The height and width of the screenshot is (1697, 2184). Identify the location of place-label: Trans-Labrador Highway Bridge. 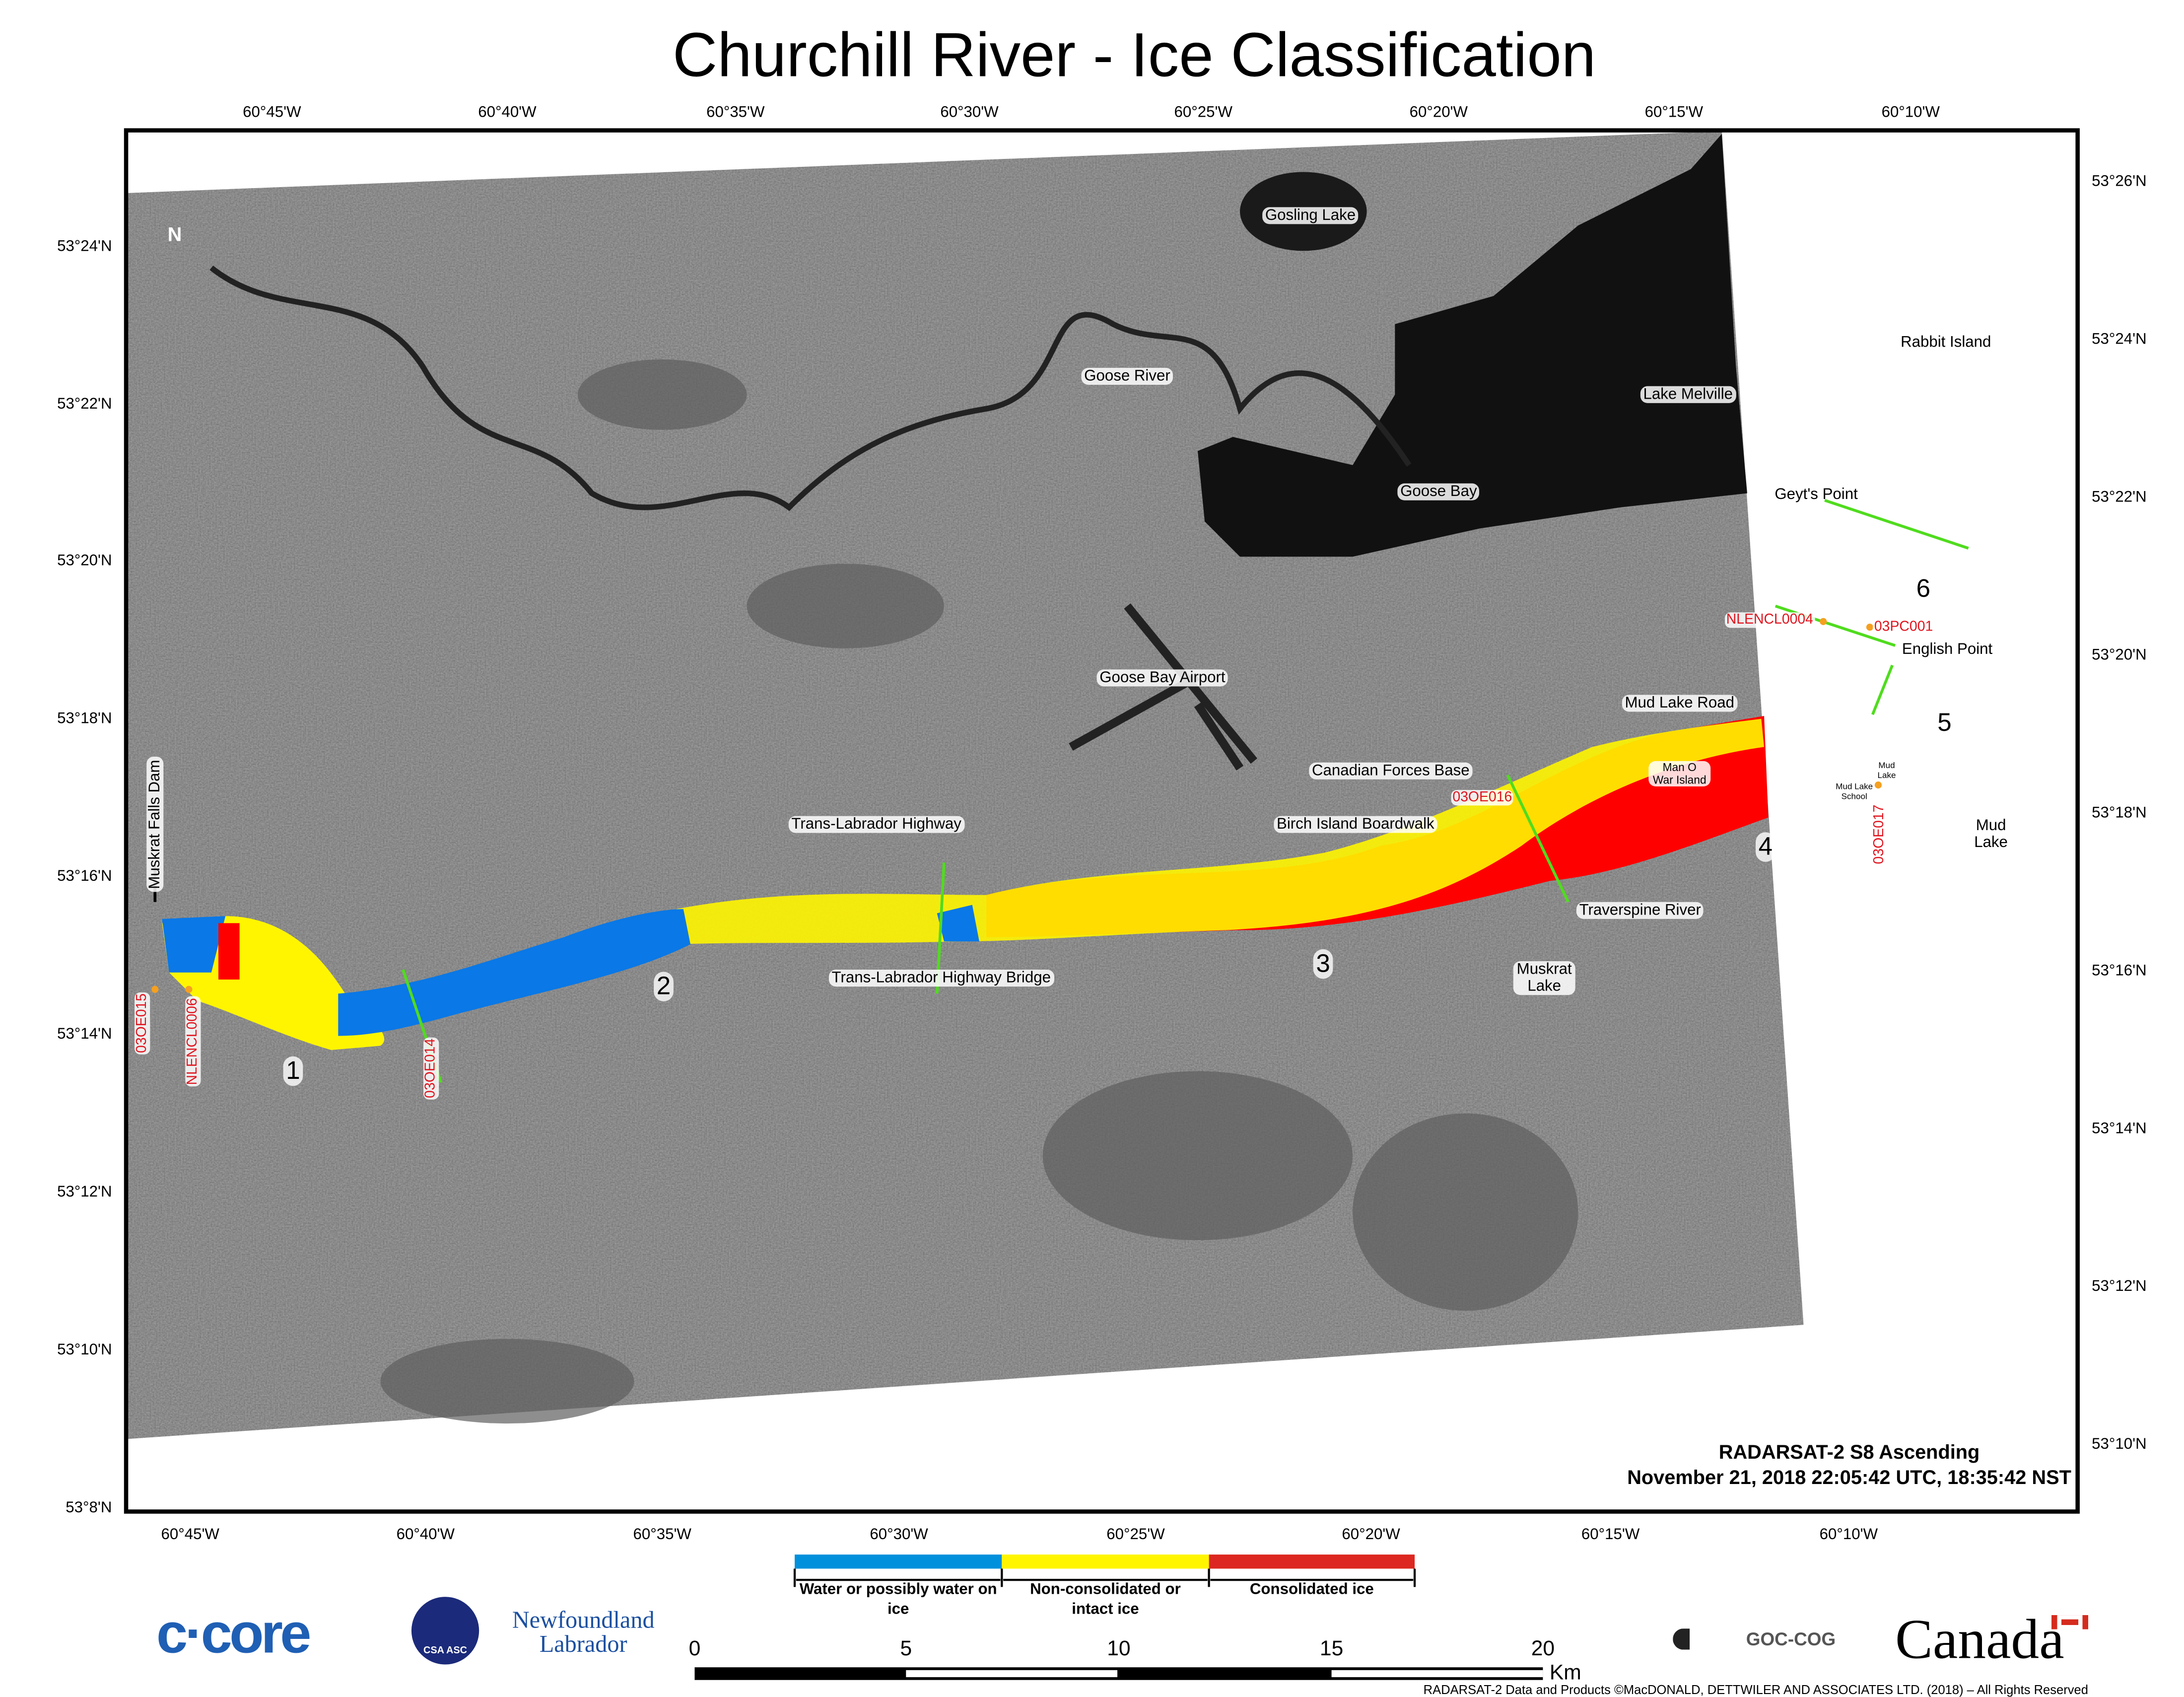
(941, 978).